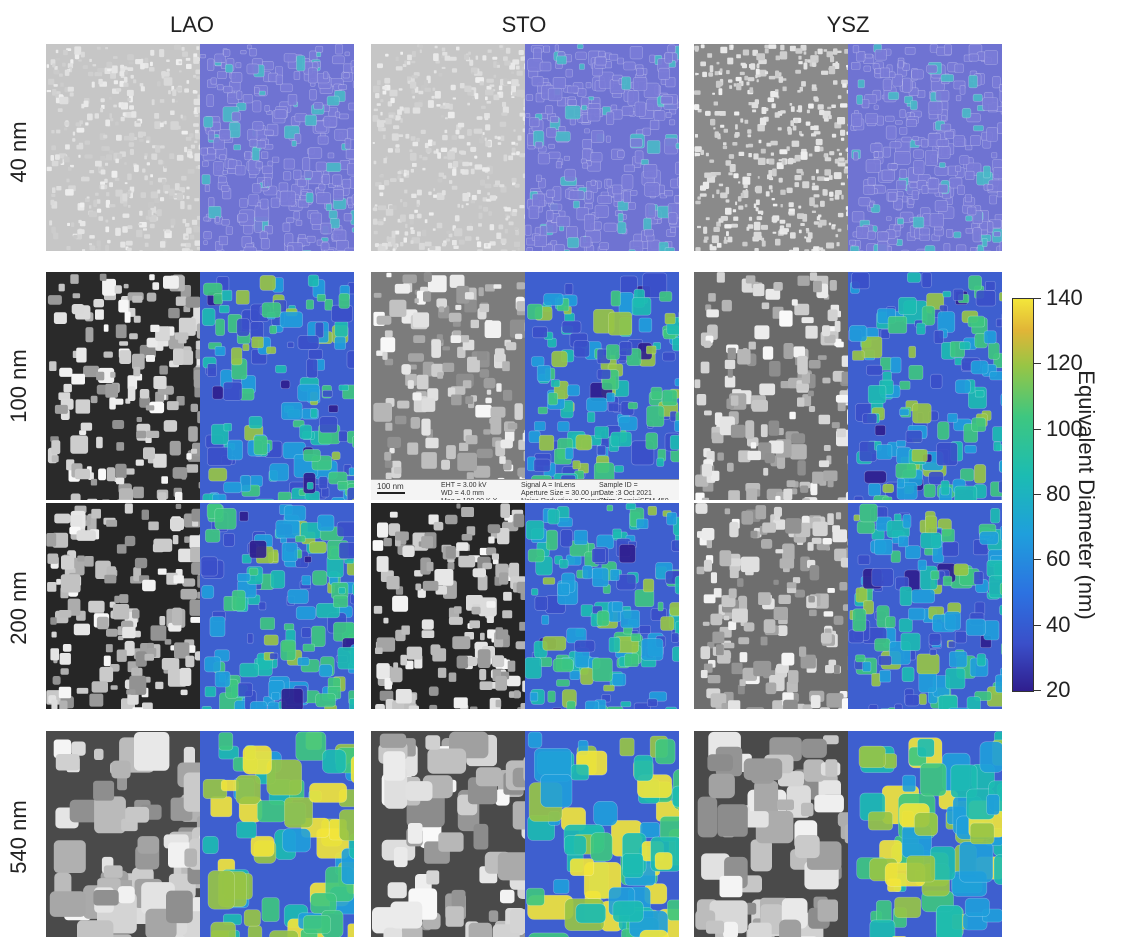 The image size is (1132, 937). I want to click on scale-bar-label: 100 nm, so click(390, 486).